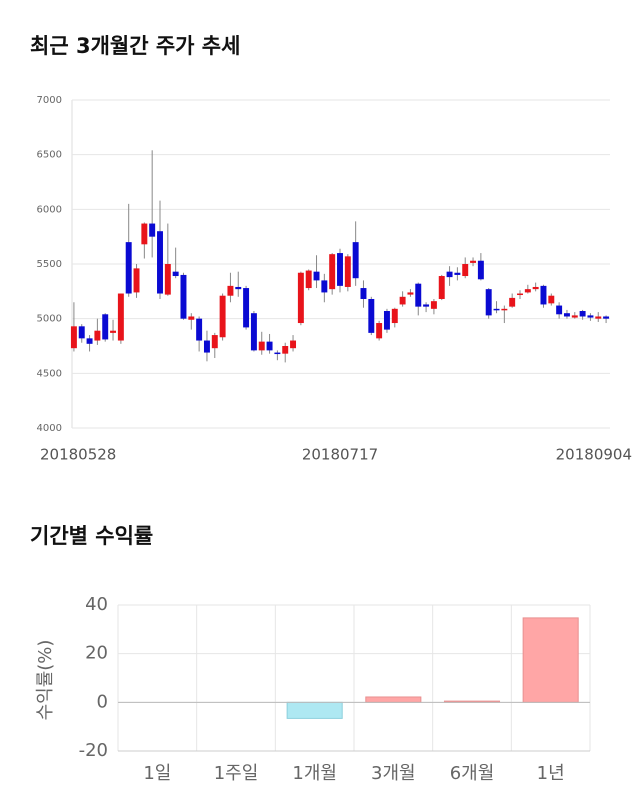  What do you see at coordinates (49, 209) in the screenshot?
I see `y-tick-label: 6000` at bounding box center [49, 209].